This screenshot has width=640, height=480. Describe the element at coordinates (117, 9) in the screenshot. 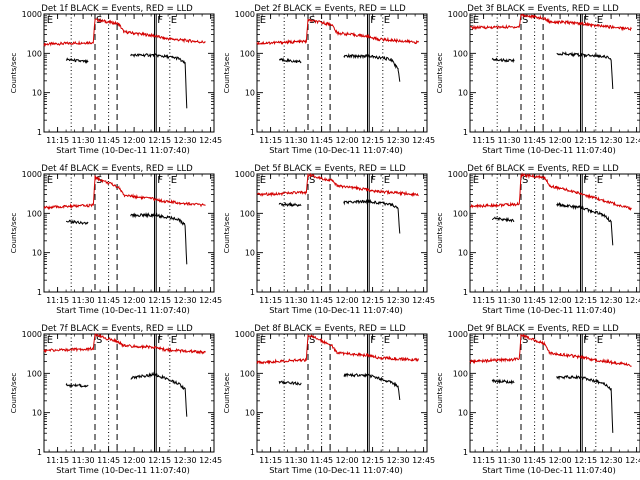

I see `panel-title: Det 1f BLACK = Events, RED = LLD` at that location.